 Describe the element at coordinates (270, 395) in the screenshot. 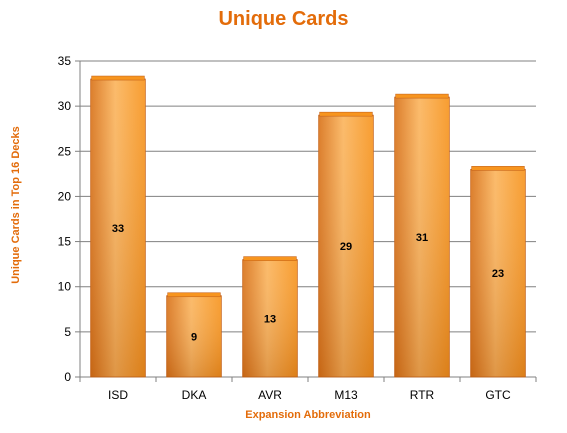

I see `x-tick-label: AVR` at that location.